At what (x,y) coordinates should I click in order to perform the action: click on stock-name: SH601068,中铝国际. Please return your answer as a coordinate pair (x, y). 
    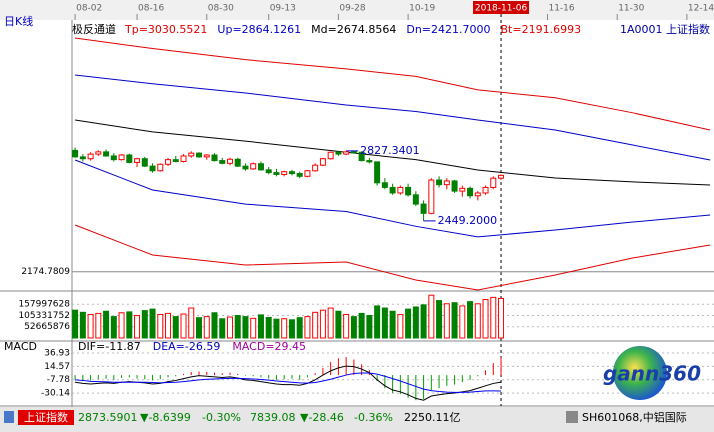
    Looking at the image, I should click on (634, 417).